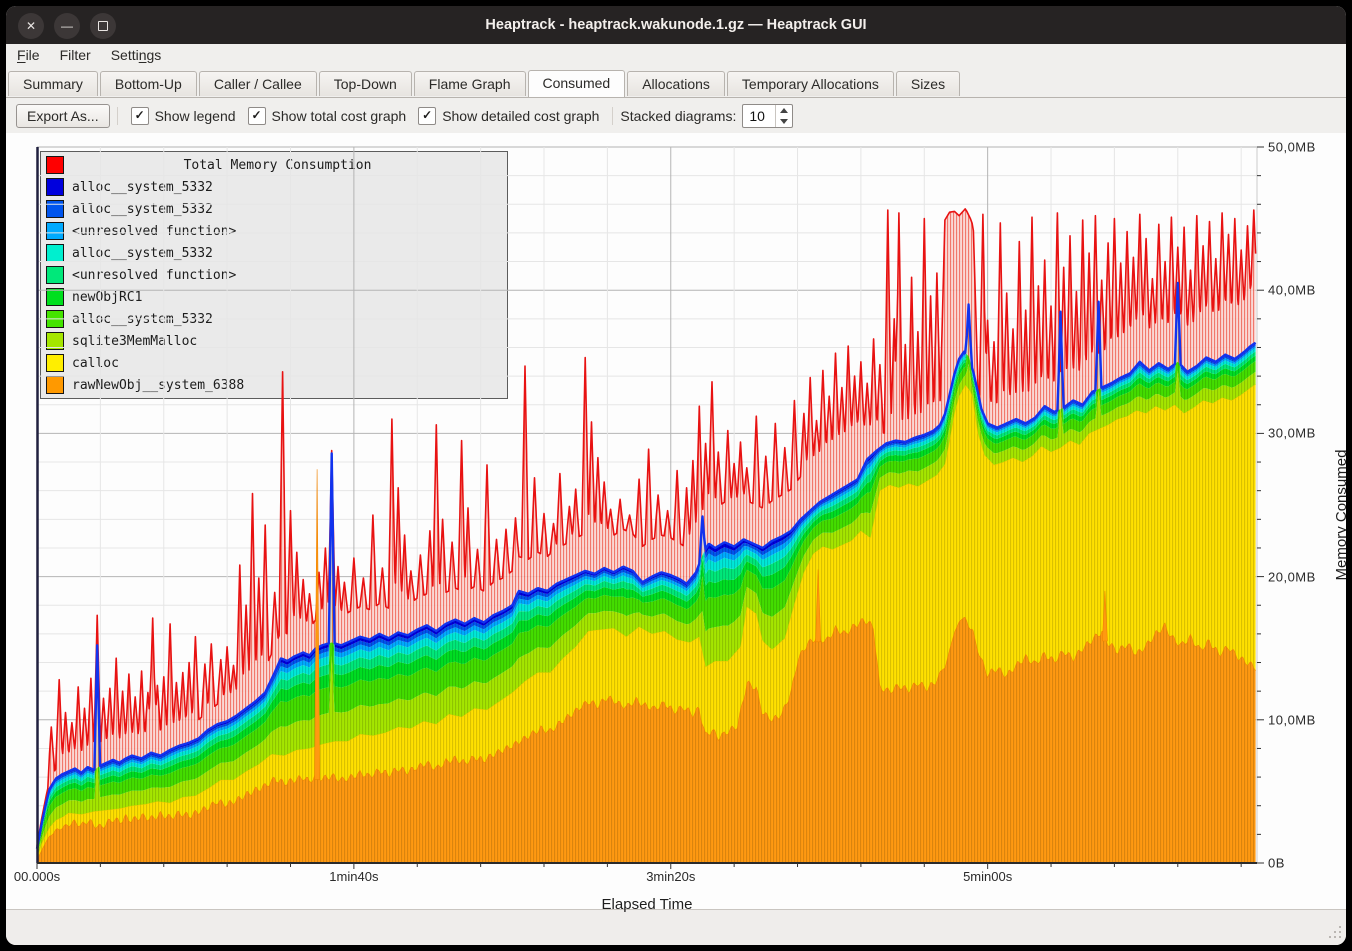 The image size is (1352, 951). What do you see at coordinates (354, 876) in the screenshot?
I see `x-tick-label: 1min40s` at bounding box center [354, 876].